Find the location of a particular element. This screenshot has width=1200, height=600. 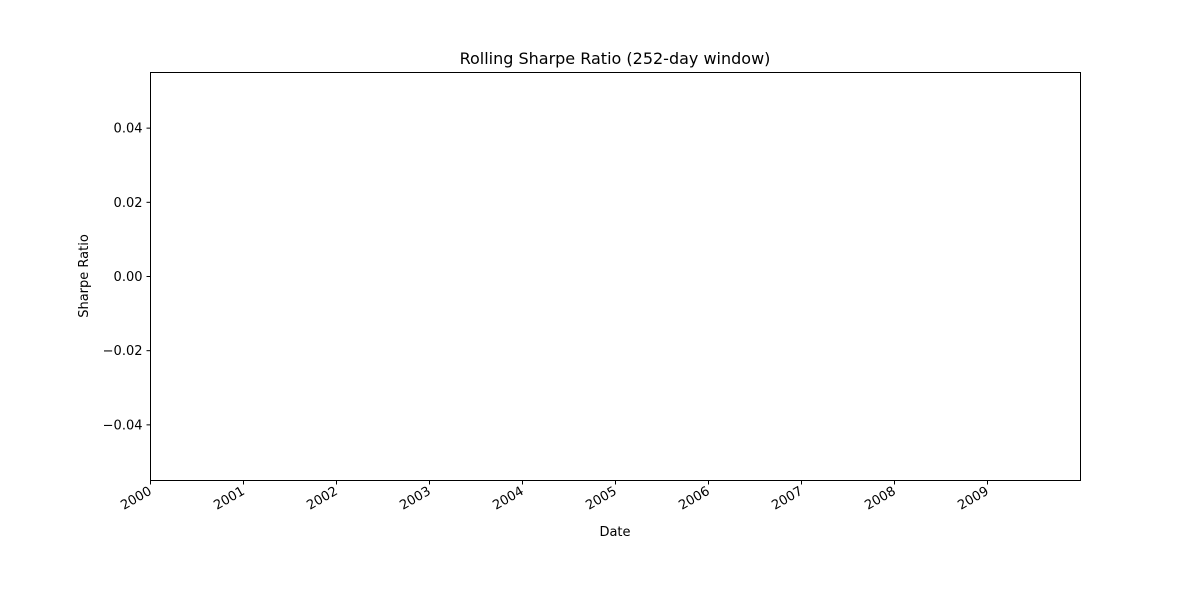

x-tick-label: 2002 is located at coordinates (322, 499).